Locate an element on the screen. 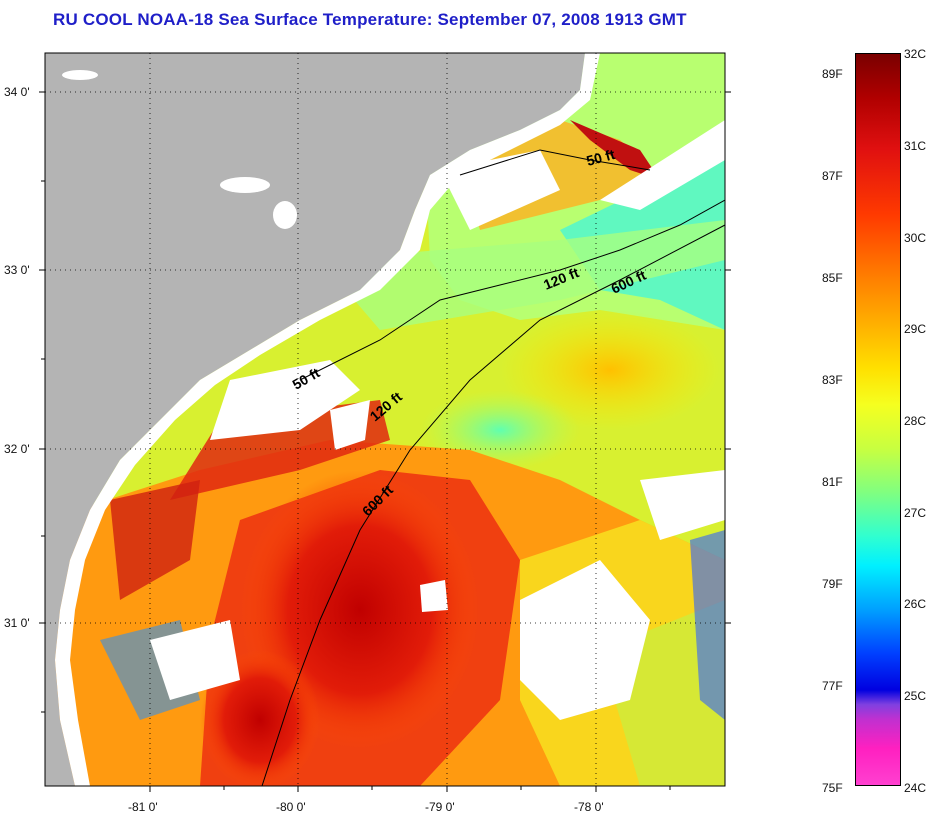  colorbar-f-label: 87F is located at coordinates (832, 176).